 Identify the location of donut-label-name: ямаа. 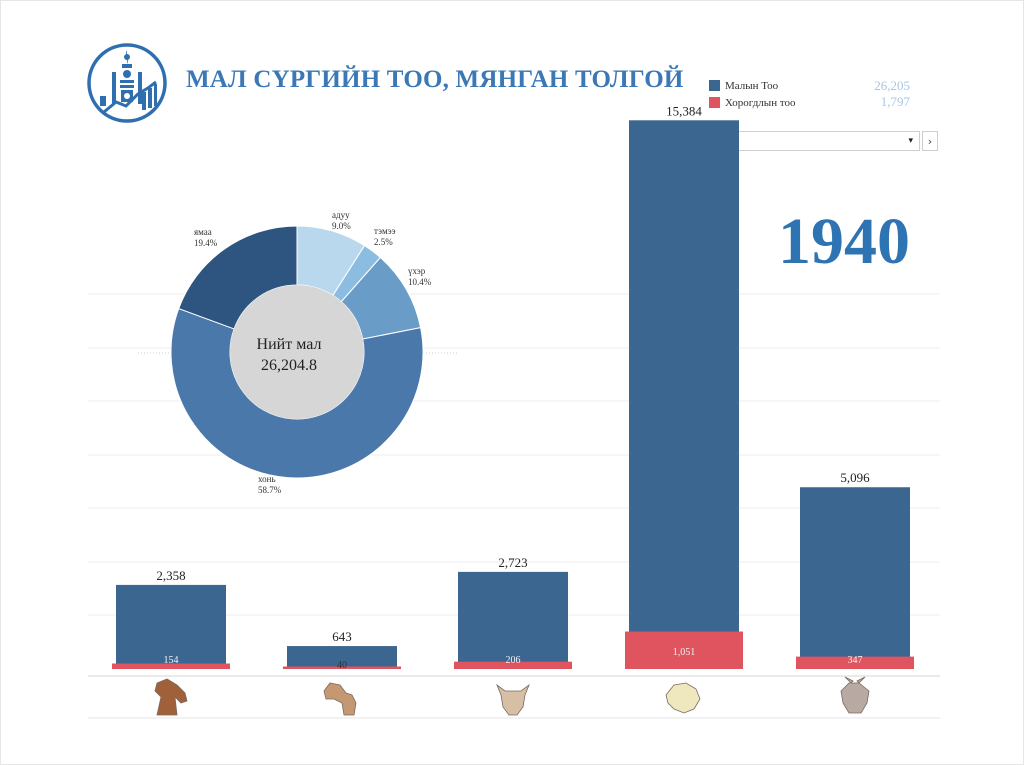
(203, 232).